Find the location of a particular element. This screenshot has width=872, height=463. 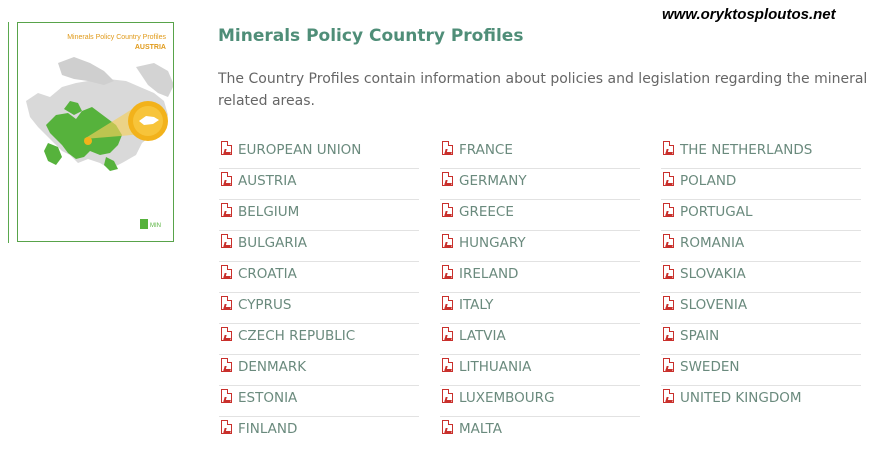

country-link-label: SLOVAKIA is located at coordinates (713, 274).